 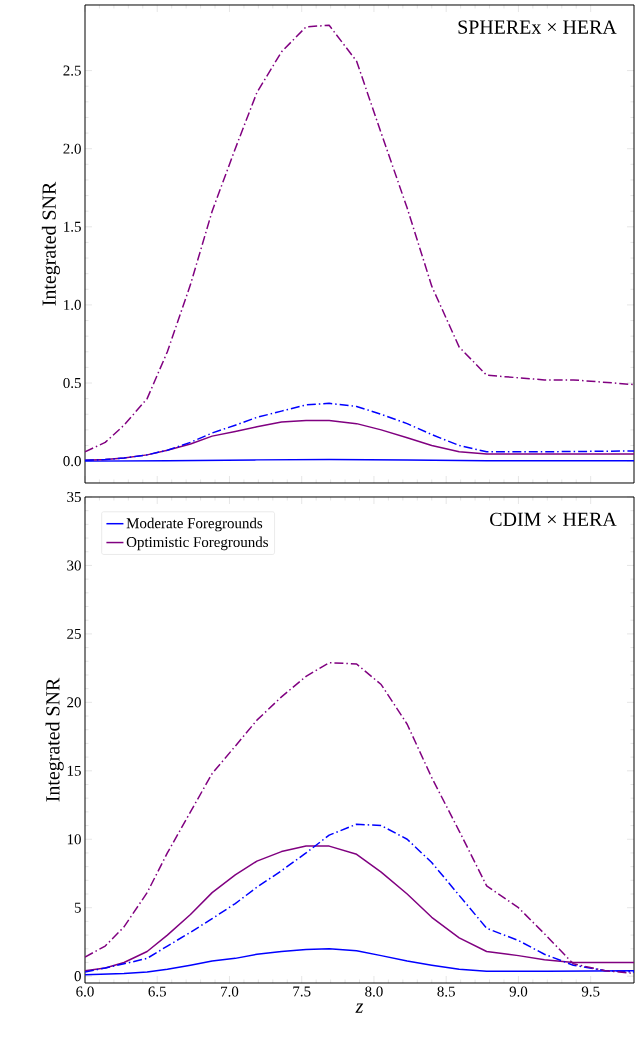 I want to click on y-tick-label: 1.0, so click(x=72, y=304).